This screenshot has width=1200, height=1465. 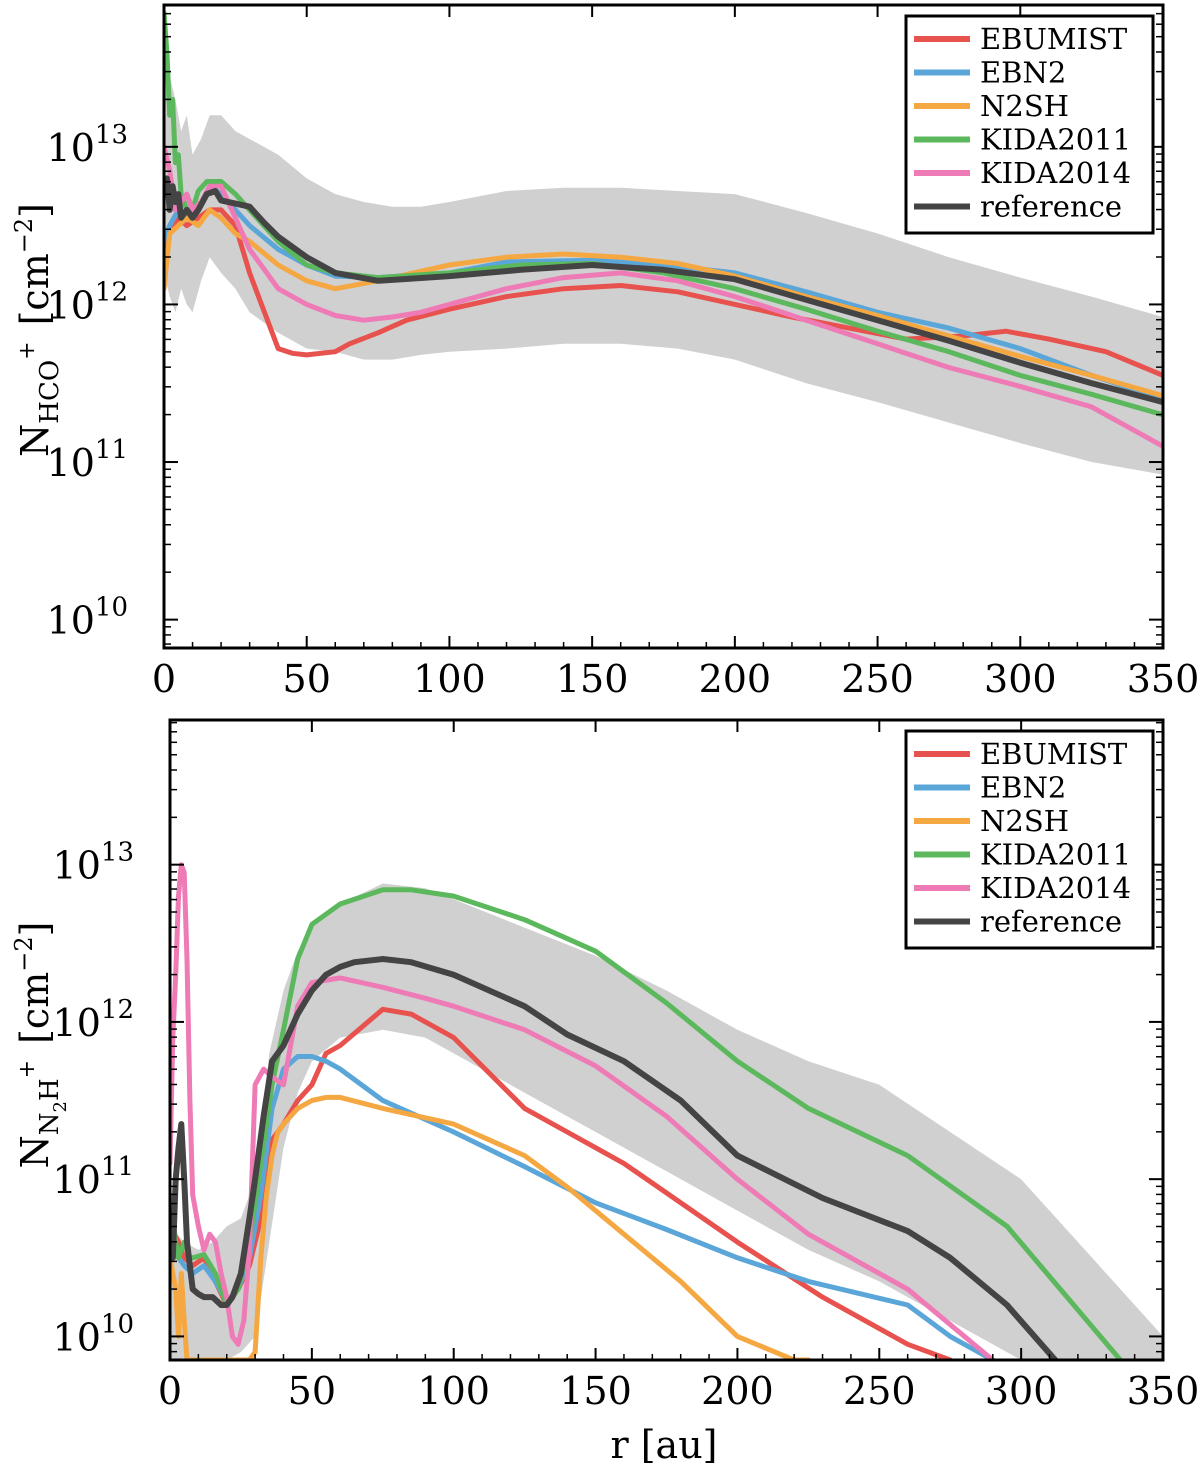 What do you see at coordinates (663, 1444) in the screenshot?
I see `x-axis-title: r [au]` at bounding box center [663, 1444].